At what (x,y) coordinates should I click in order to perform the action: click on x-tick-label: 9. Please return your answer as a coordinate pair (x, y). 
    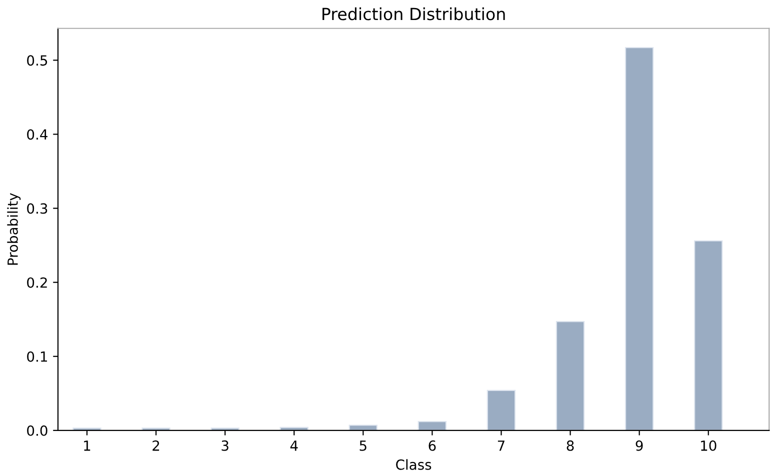
    Looking at the image, I should click on (639, 445).